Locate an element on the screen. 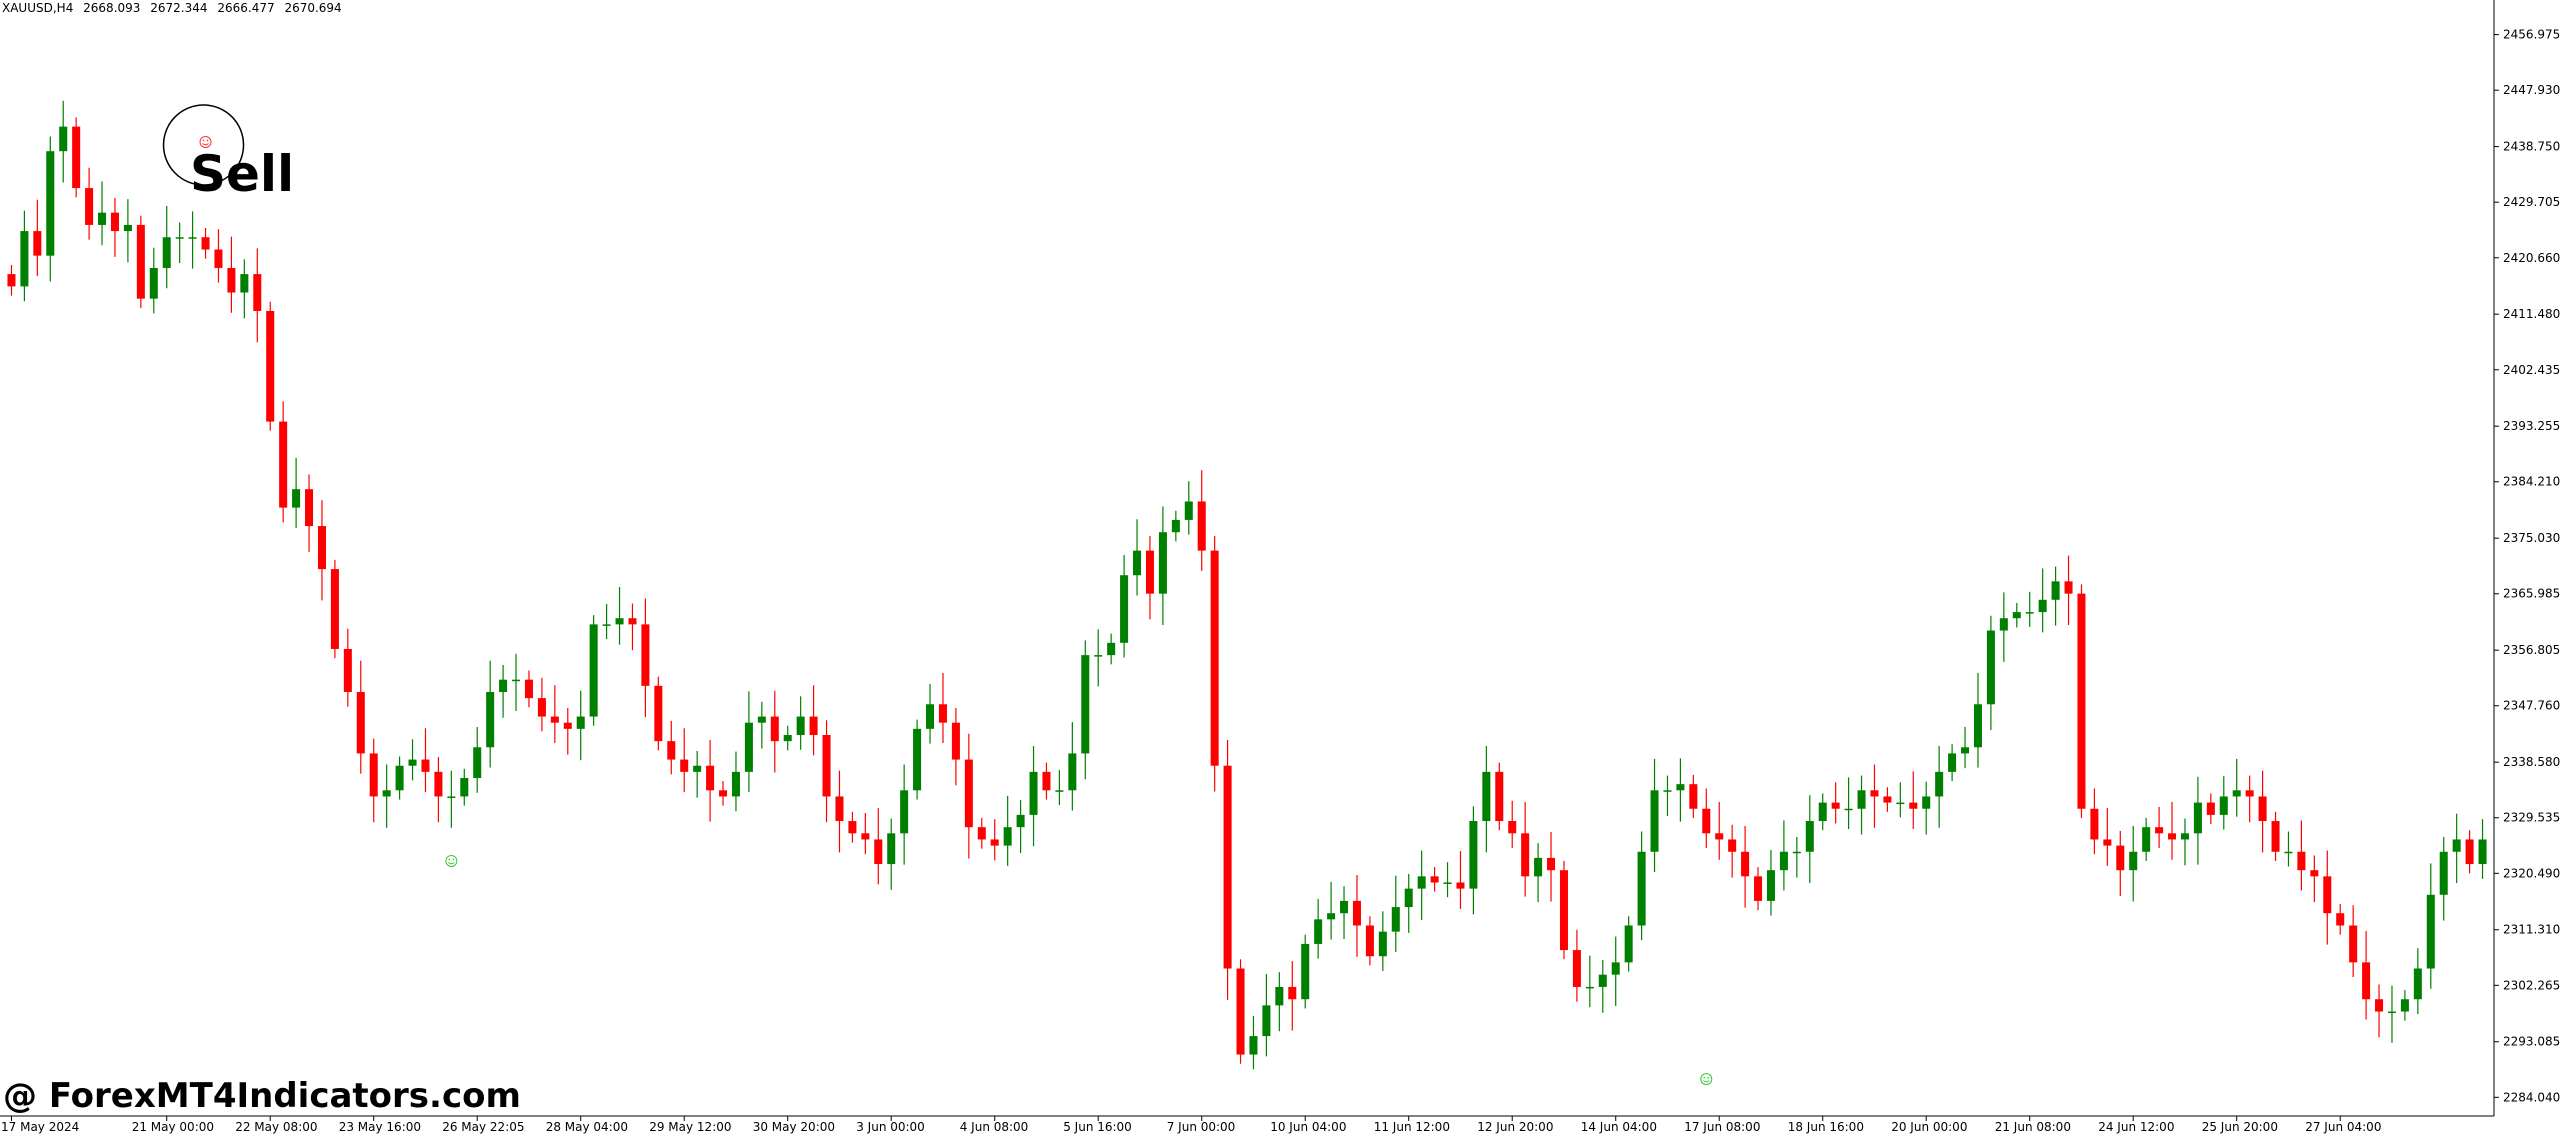 Image resolution: width=2560 pixels, height=1134 pixels. time-tick-label: 26 May 22:05 is located at coordinates (483, 1127).